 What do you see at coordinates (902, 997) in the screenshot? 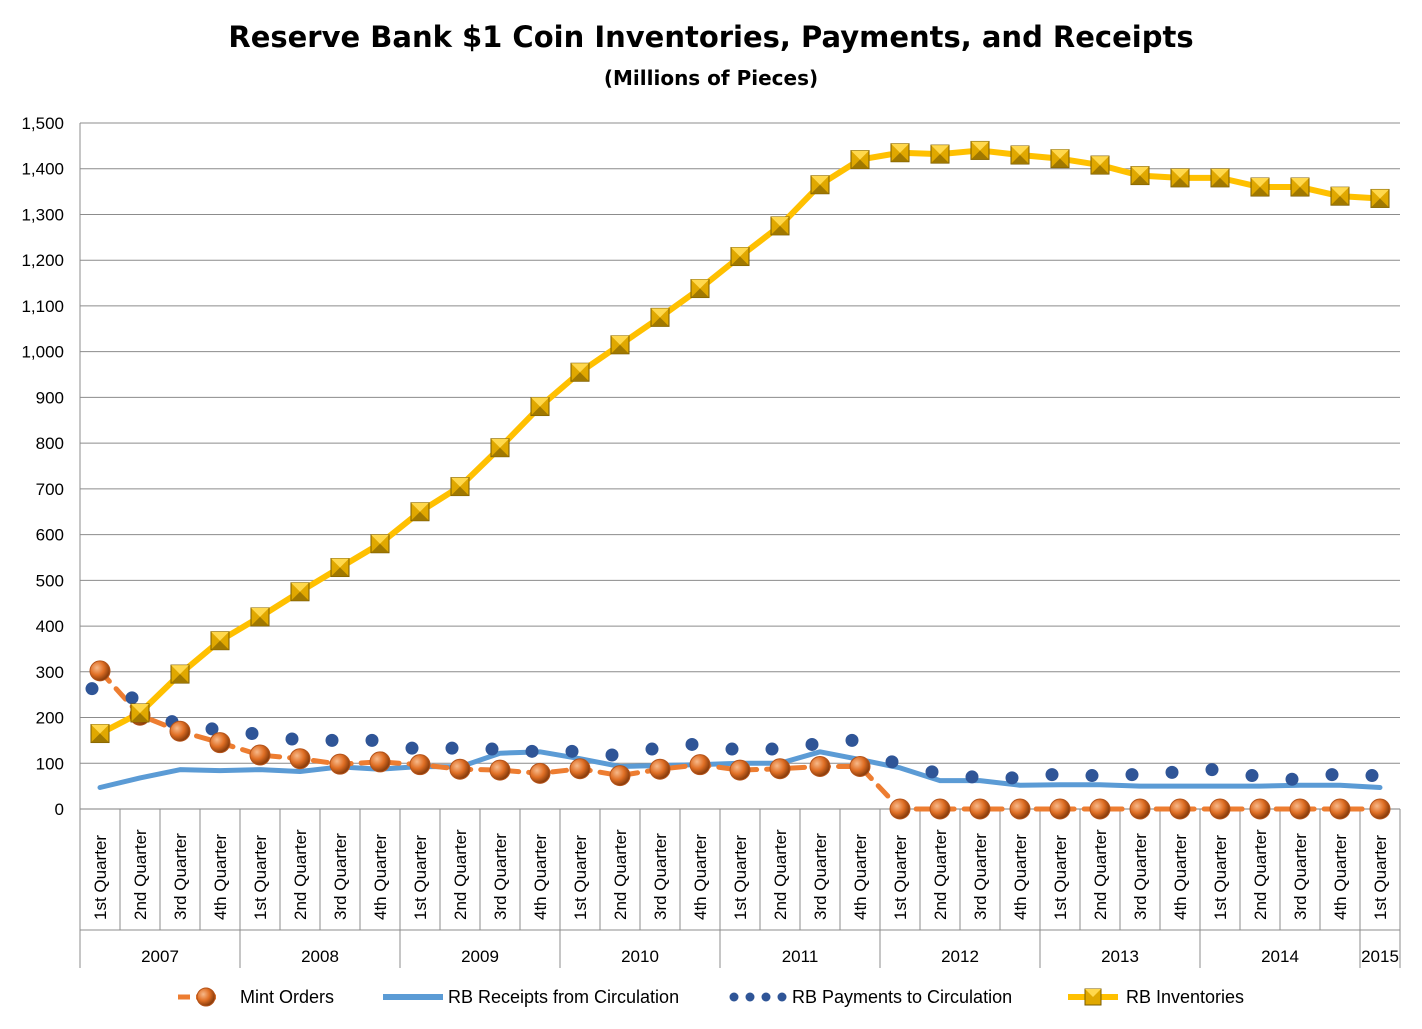
I see `legend-label-payments: RB Payments to Circulation` at bounding box center [902, 997].